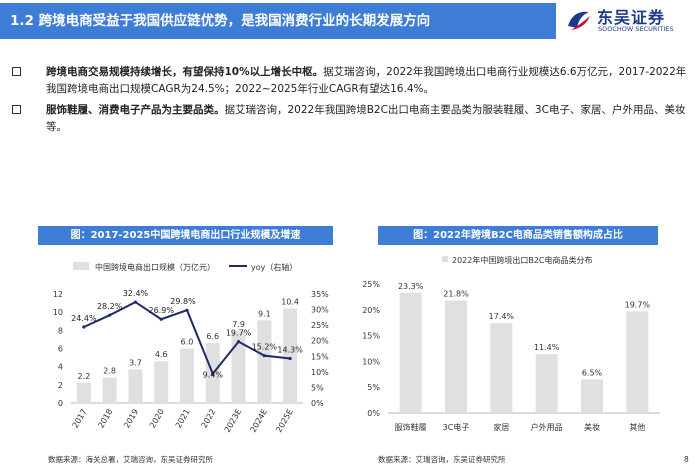  I want to click on y-tick-label: 25%, so click(371, 284).